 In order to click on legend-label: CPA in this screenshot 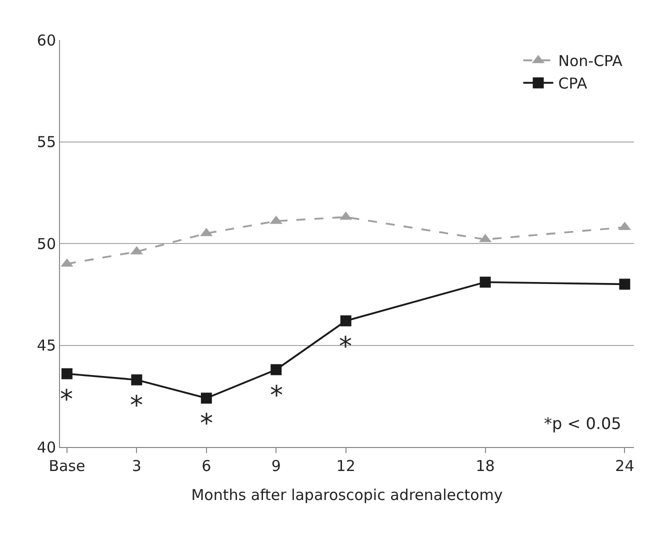, I will do `click(573, 83)`.